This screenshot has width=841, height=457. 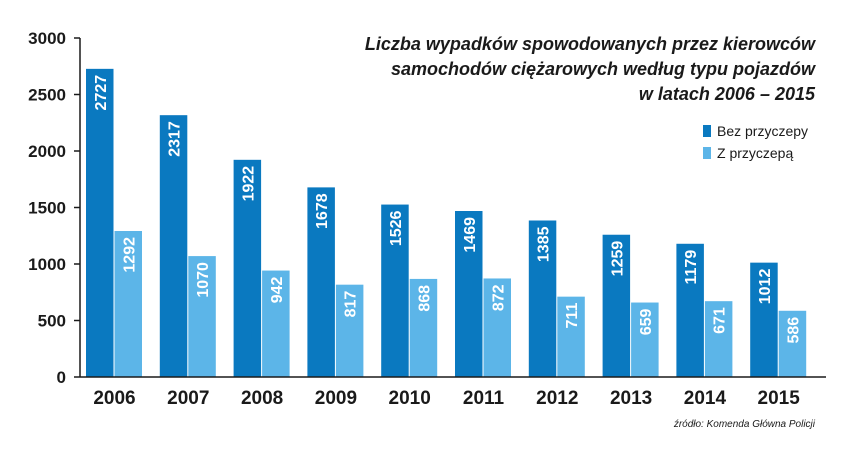 I want to click on y-tick-label: 0, so click(x=61, y=377).